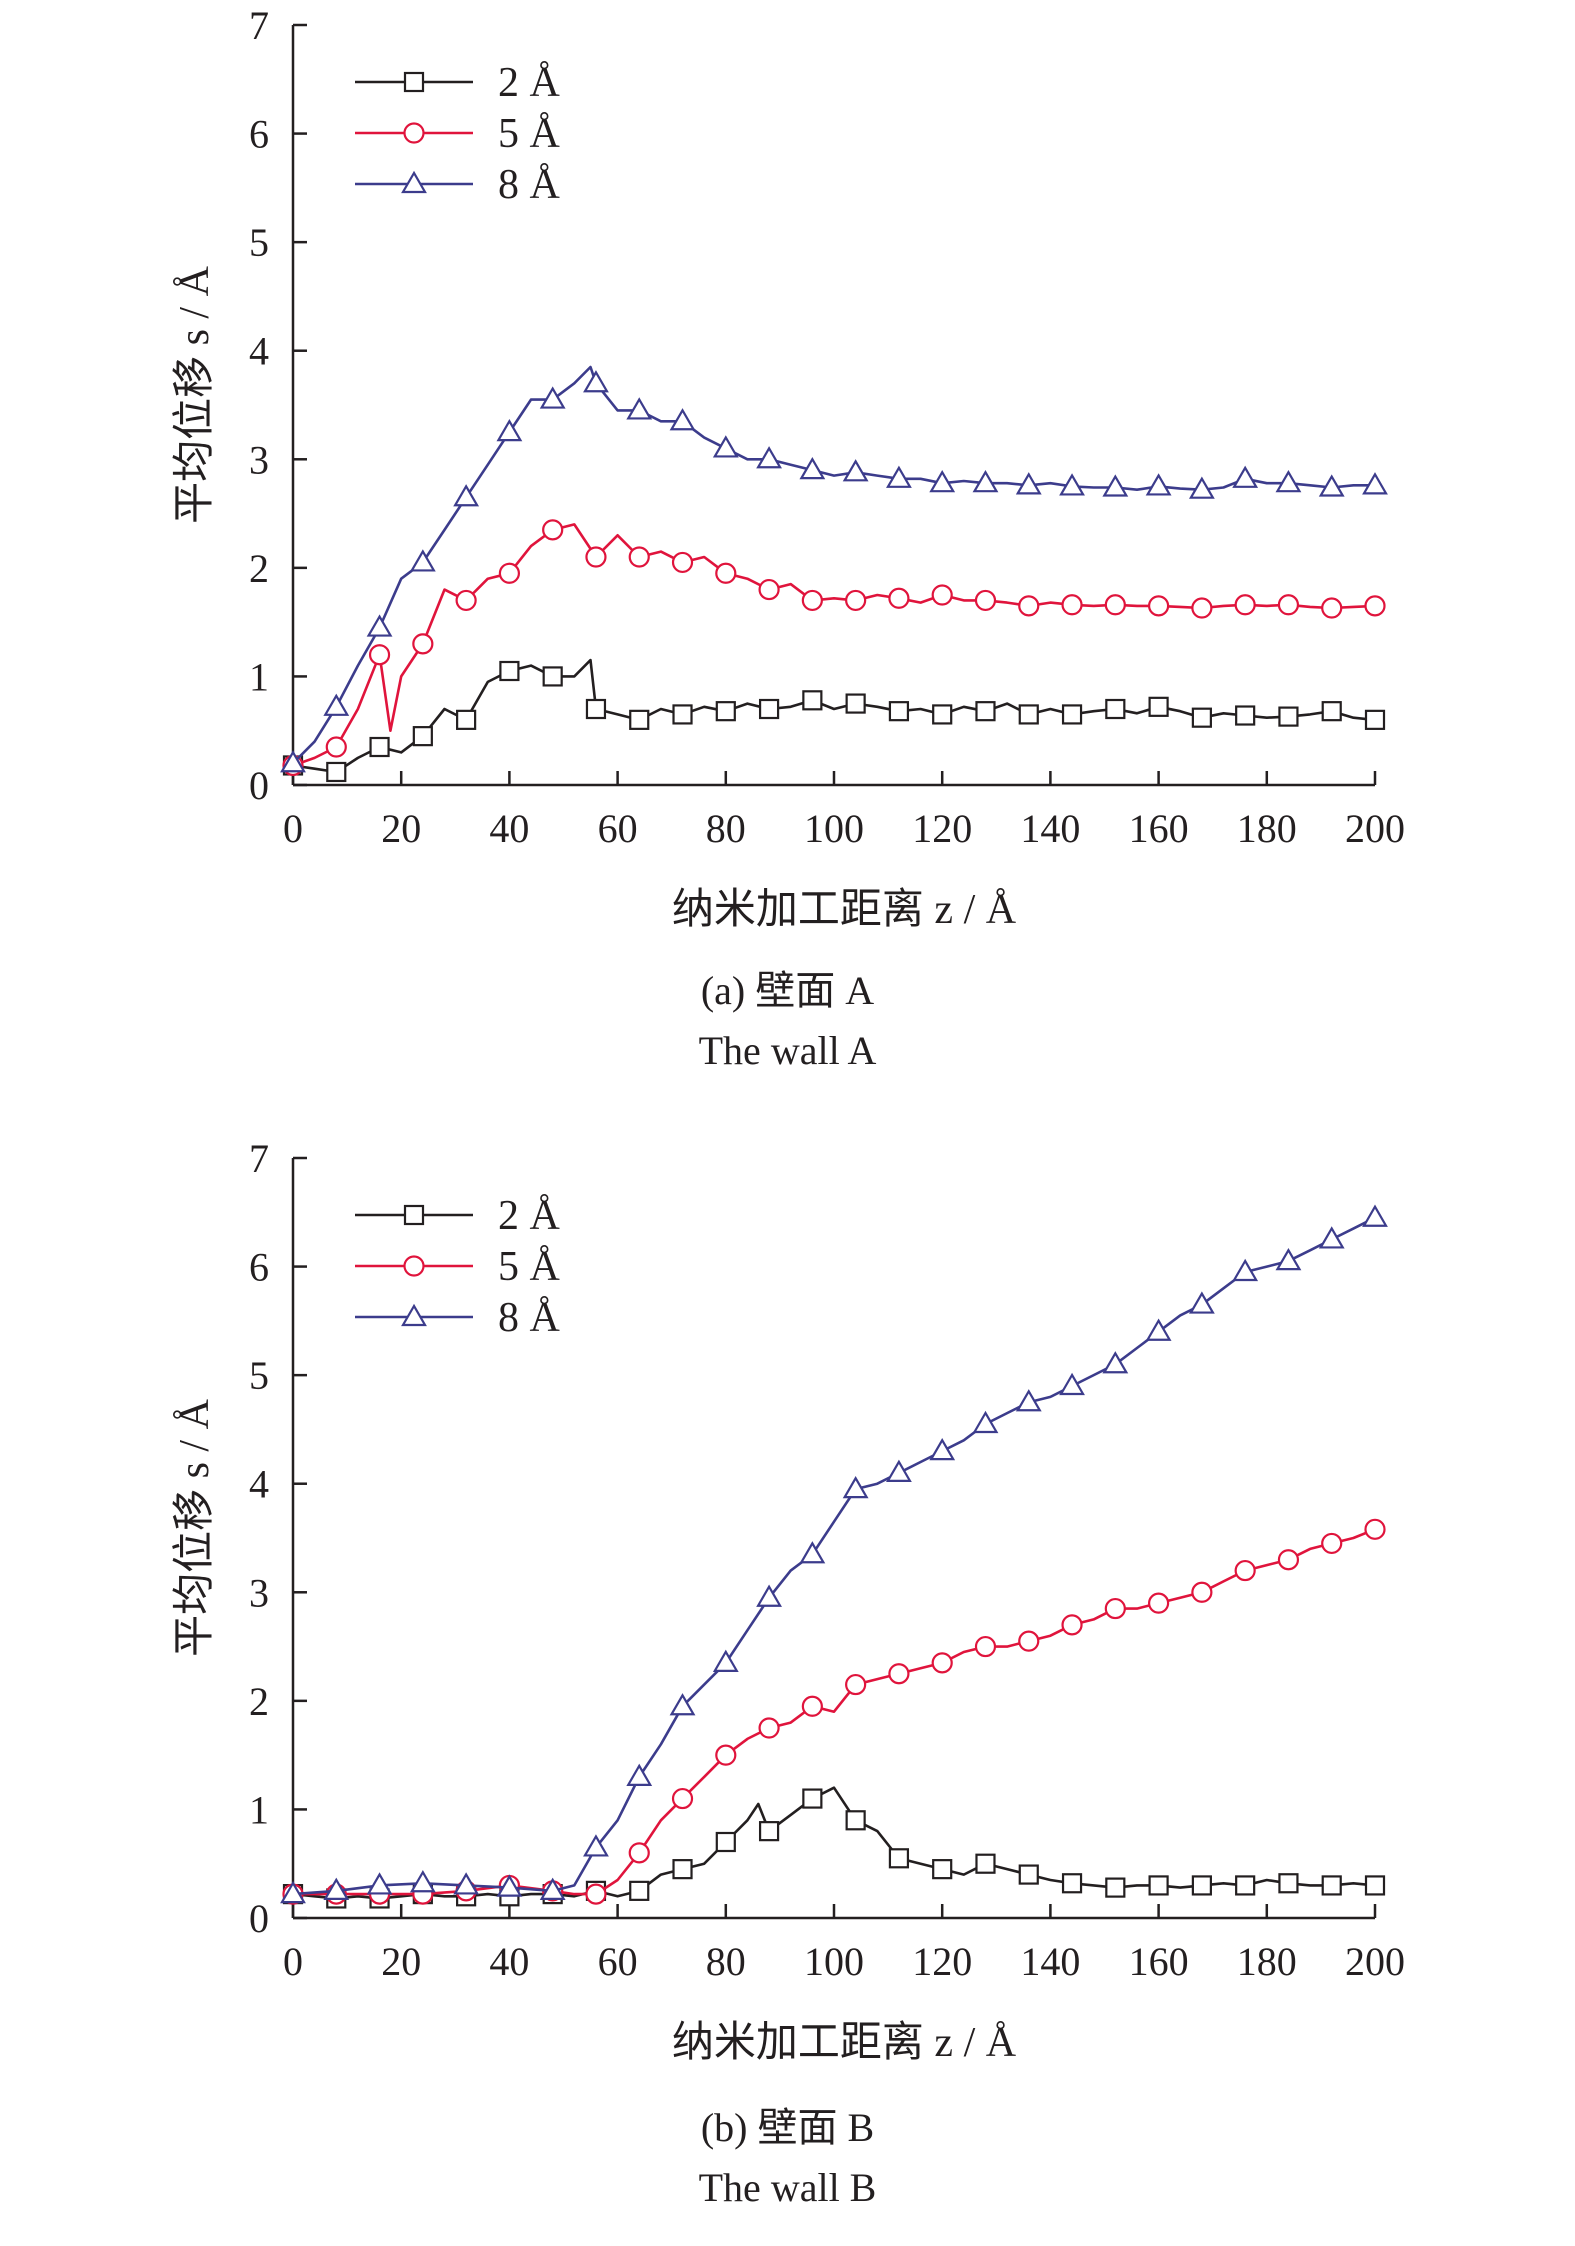 This screenshot has width=1575, height=2246. I want to click on x-tick-label: 20, so click(401, 828).